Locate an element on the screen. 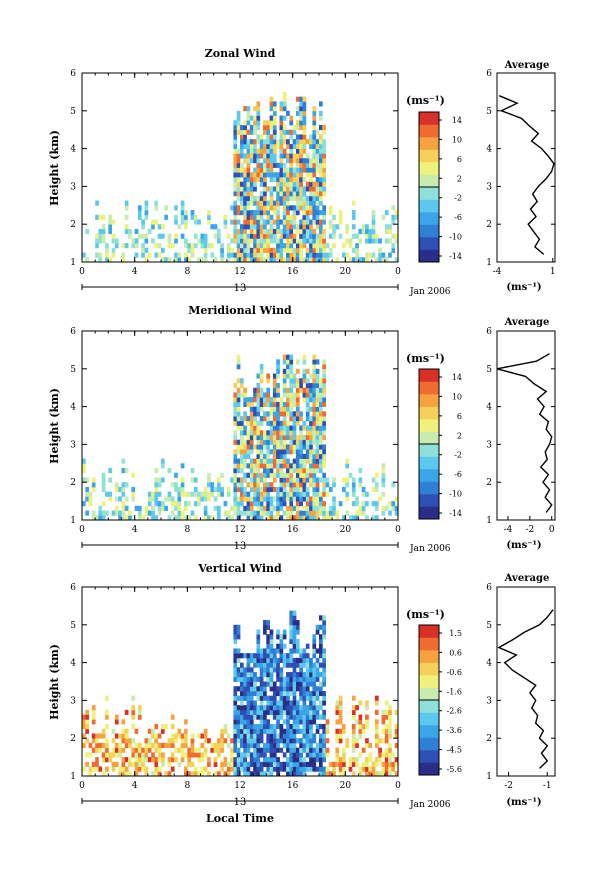 This screenshot has width=610, height=873. profile-x-tick-label: 1 is located at coordinates (553, 272).